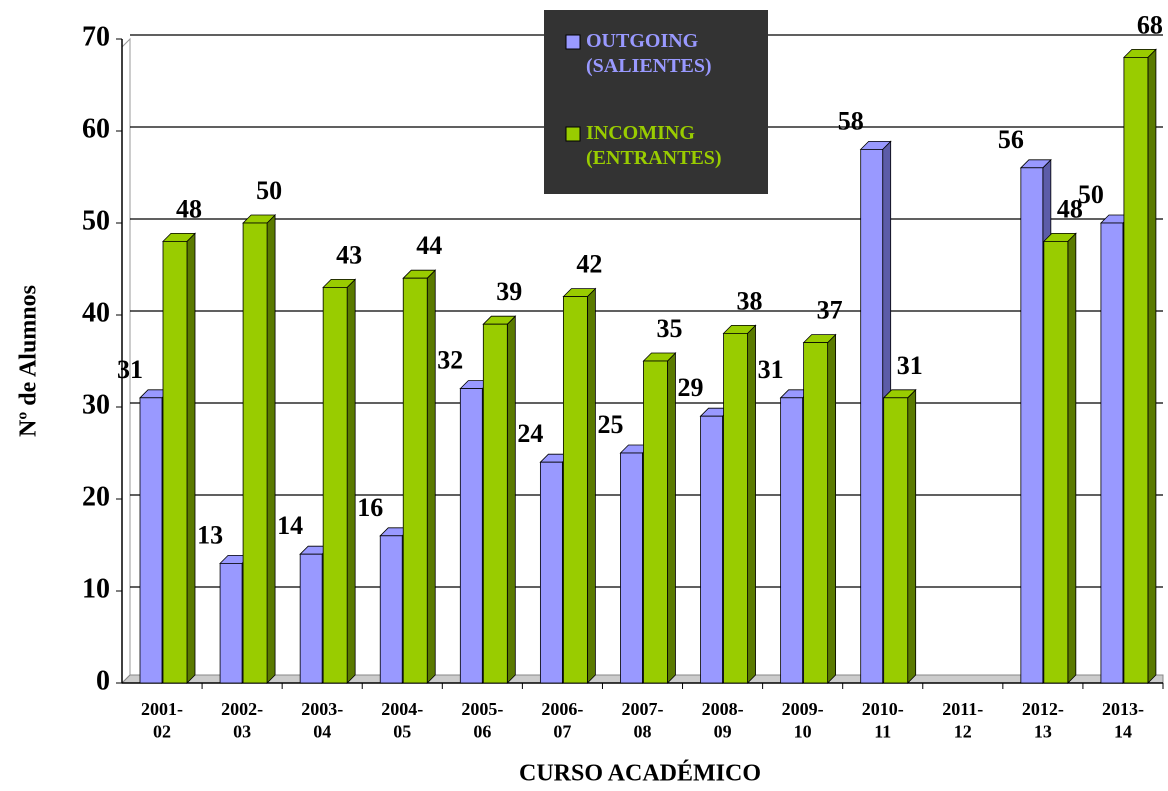 The image size is (1168, 791). Describe the element at coordinates (654, 145) in the screenshot. I see `legend-label: INCOMING (ENTRANTES)` at that location.